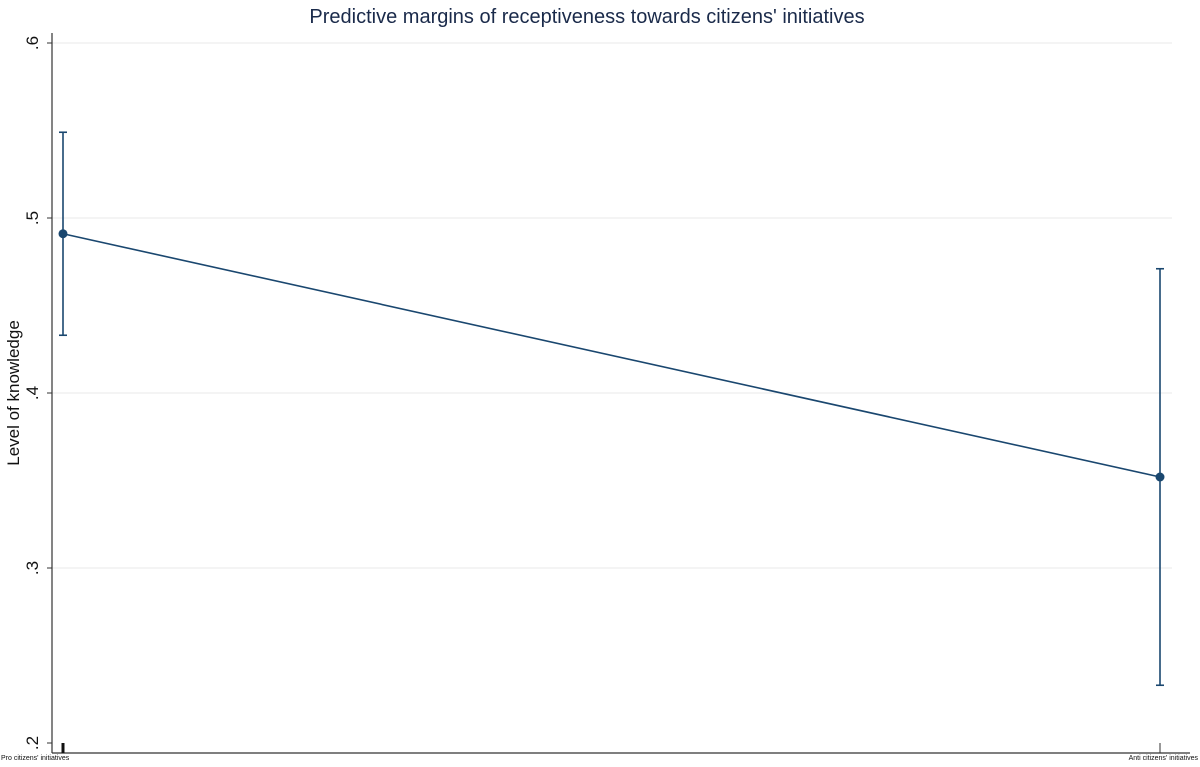 Image resolution: width=1200 pixels, height=767 pixels. Describe the element at coordinates (32, 743) in the screenshot. I see `y-tick-label: .2` at that location.